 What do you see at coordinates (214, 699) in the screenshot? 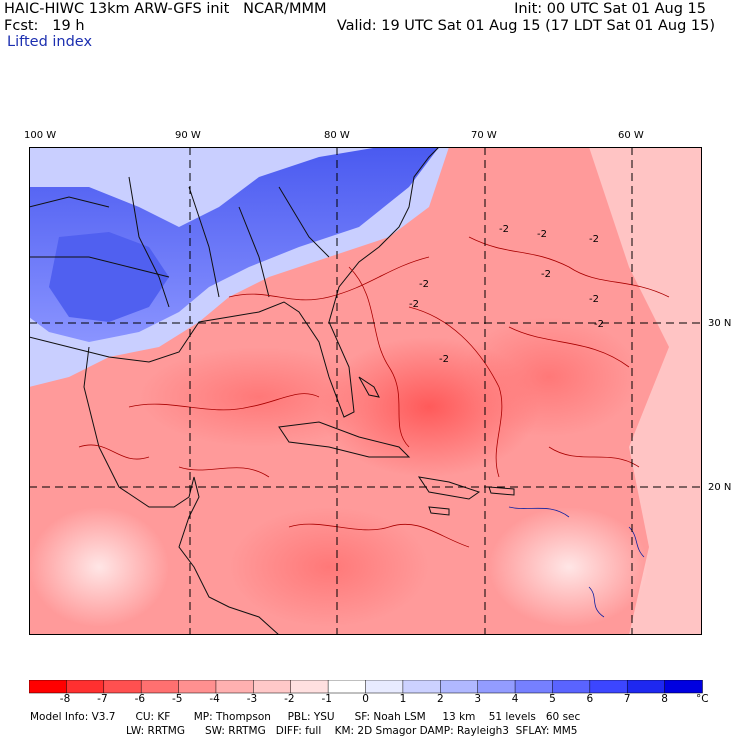
I see `colorbar-tick-label: -4` at bounding box center [214, 699].